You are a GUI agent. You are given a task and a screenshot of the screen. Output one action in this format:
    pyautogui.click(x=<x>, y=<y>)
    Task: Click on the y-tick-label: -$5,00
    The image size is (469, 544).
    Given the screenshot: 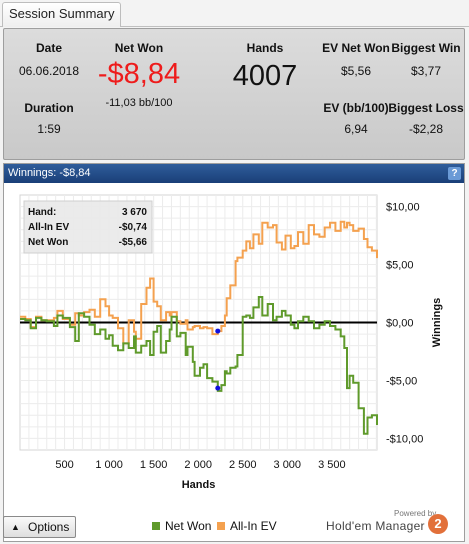 What is the action you would take?
    pyautogui.click(x=401, y=381)
    